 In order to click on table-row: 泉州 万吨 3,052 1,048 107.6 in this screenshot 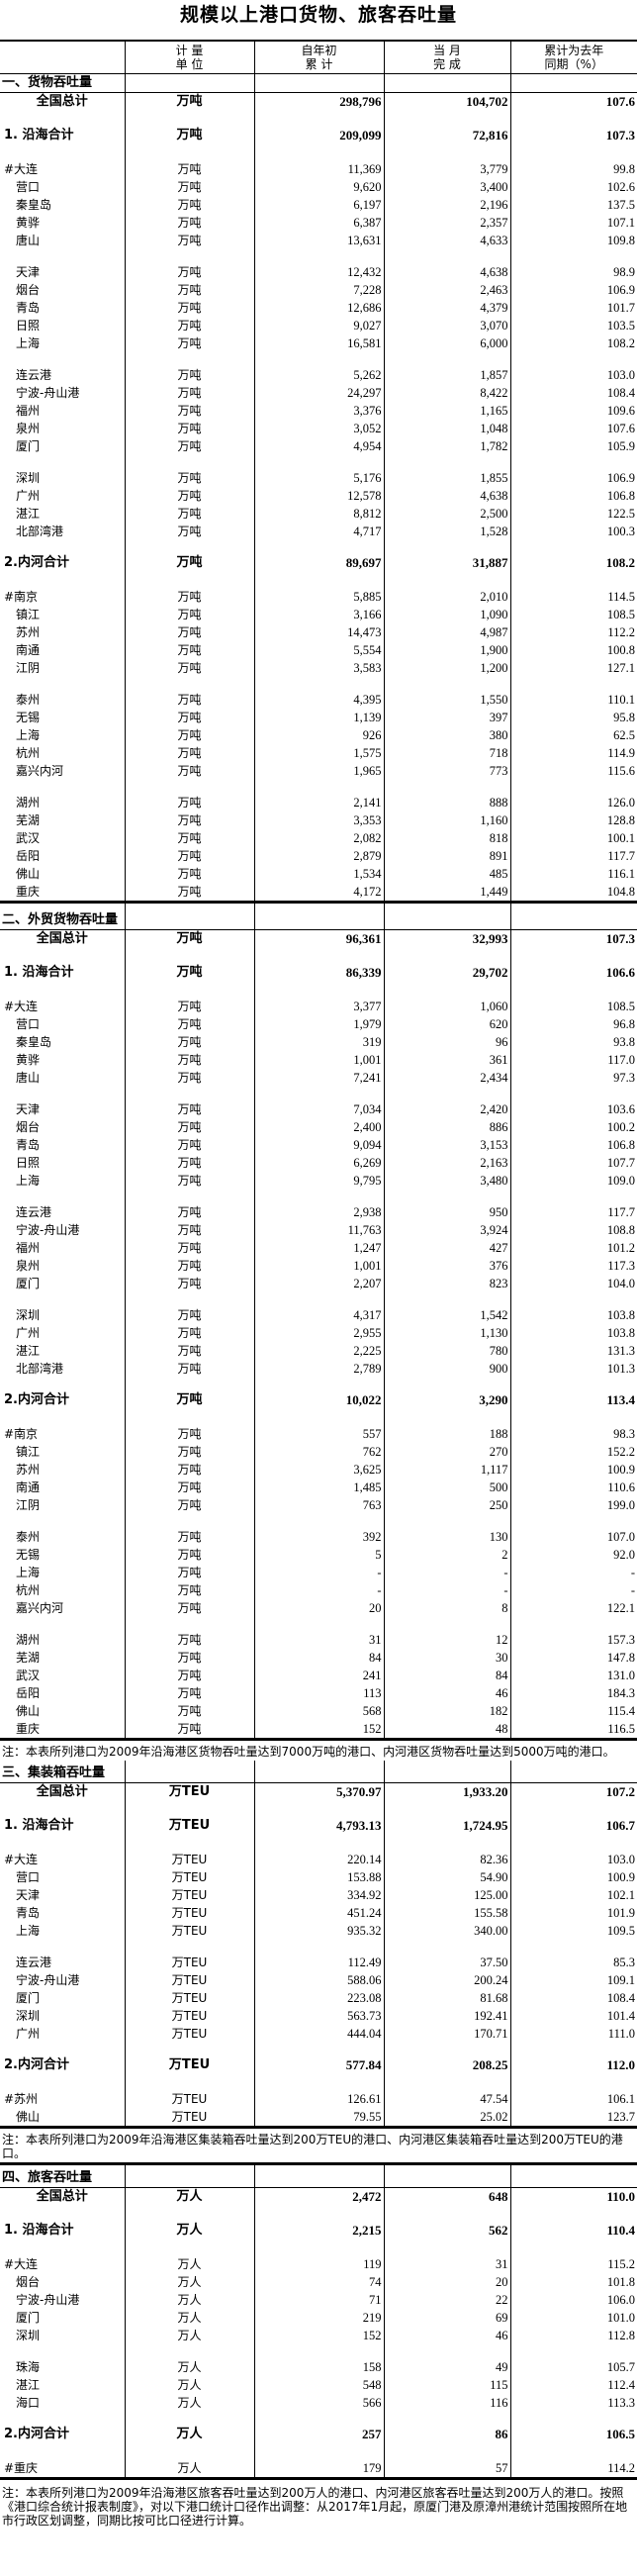, I will do `click(318, 428)`.